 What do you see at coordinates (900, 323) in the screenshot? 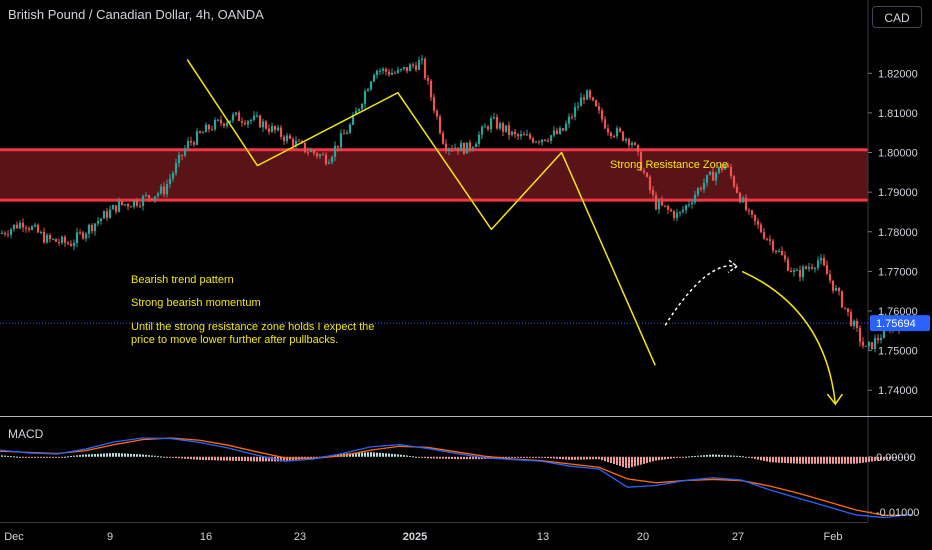
I see `last-price-badge` at bounding box center [900, 323].